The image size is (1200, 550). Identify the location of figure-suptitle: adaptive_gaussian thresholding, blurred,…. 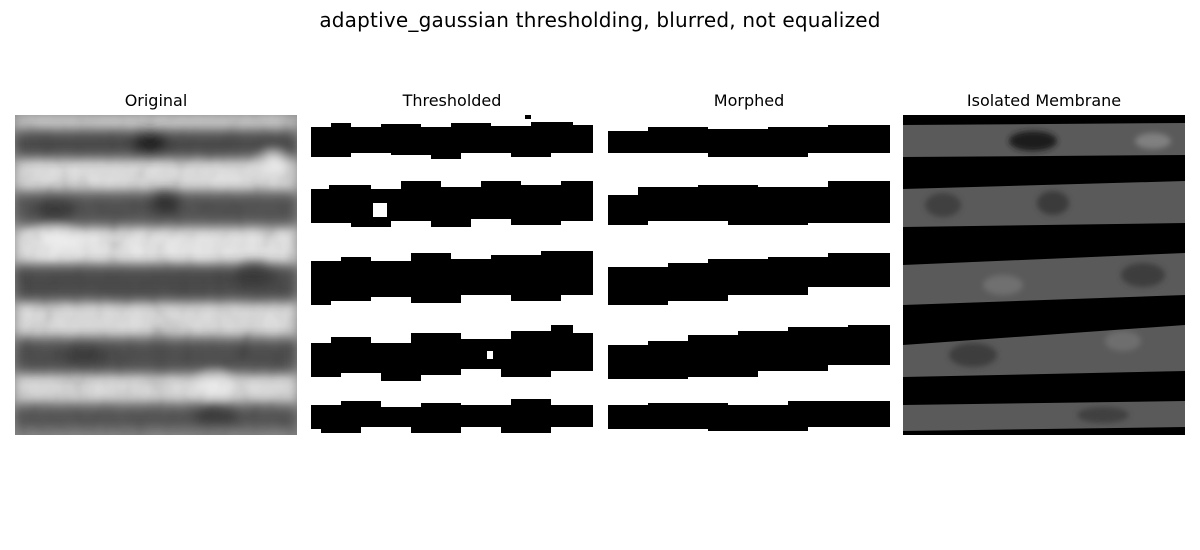
(600, 20).